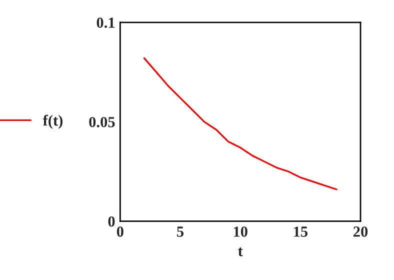 This screenshot has width=394, height=280. What do you see at coordinates (111, 221) in the screenshot?
I see `y-tick-label: 0` at bounding box center [111, 221].